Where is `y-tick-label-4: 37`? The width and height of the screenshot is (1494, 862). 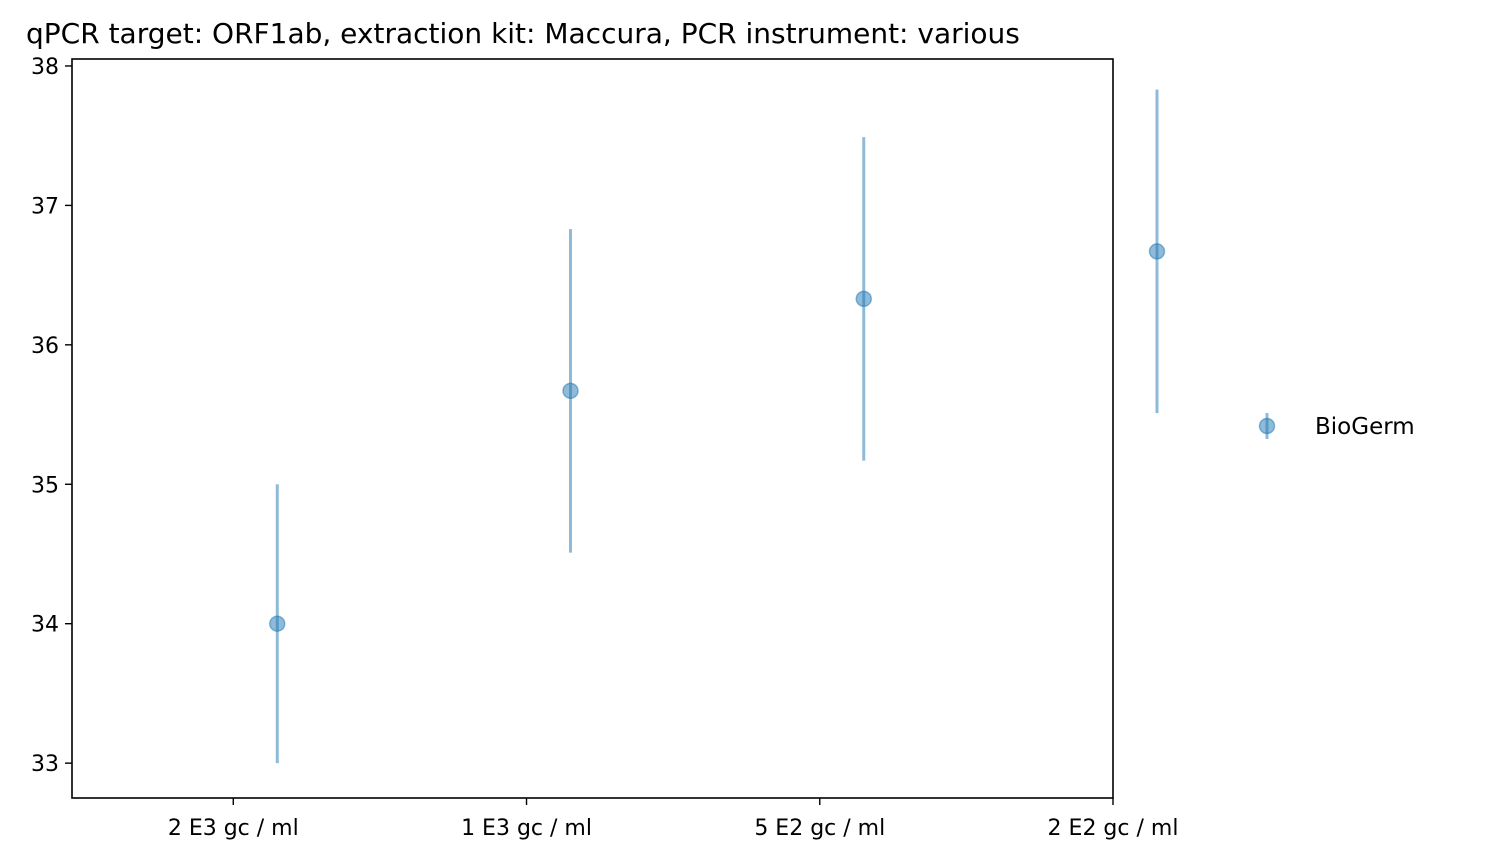
y-tick-label-4: 37 is located at coordinates (45, 206).